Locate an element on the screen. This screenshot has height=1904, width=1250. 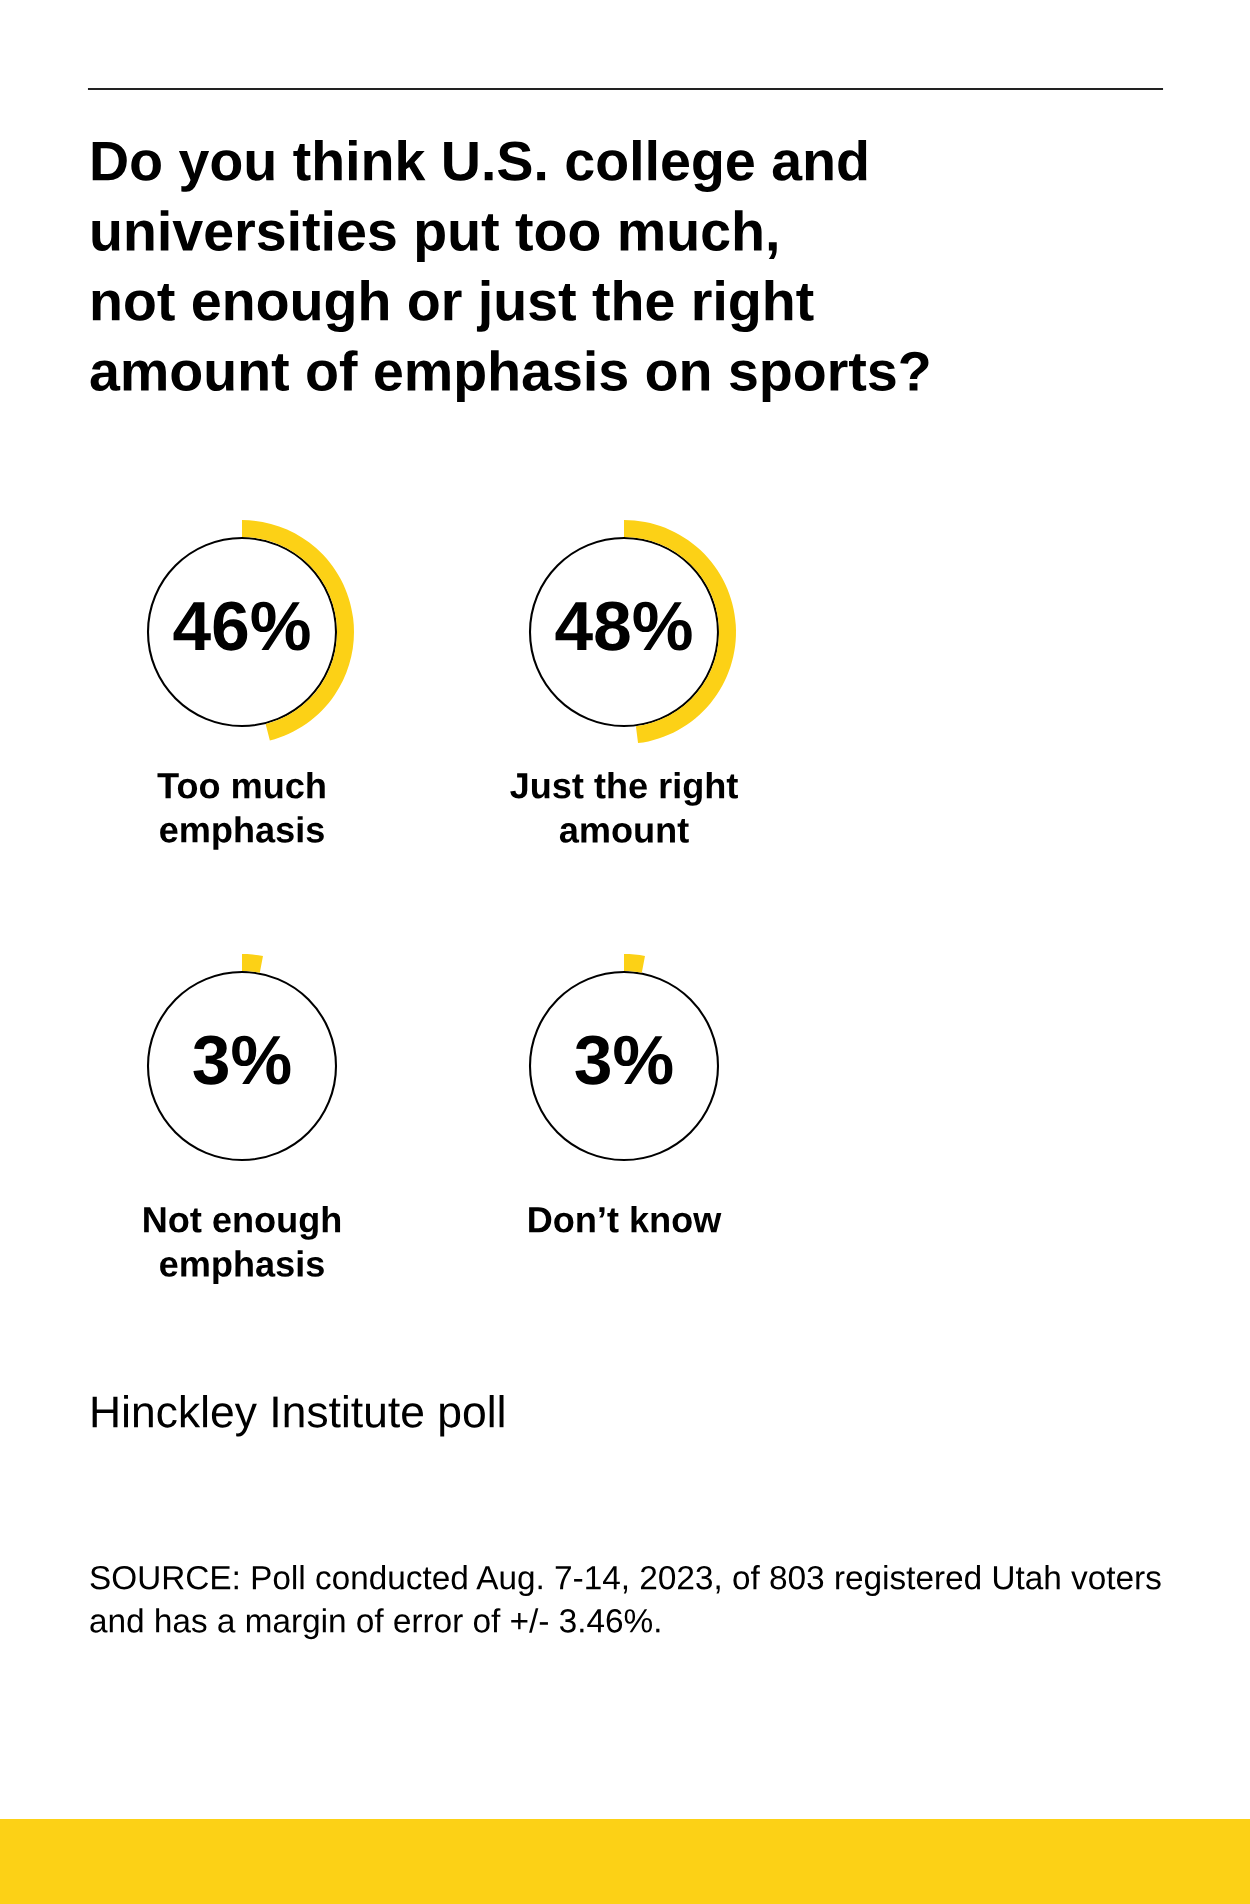
data-label: 48% is located at coordinates (623, 626).